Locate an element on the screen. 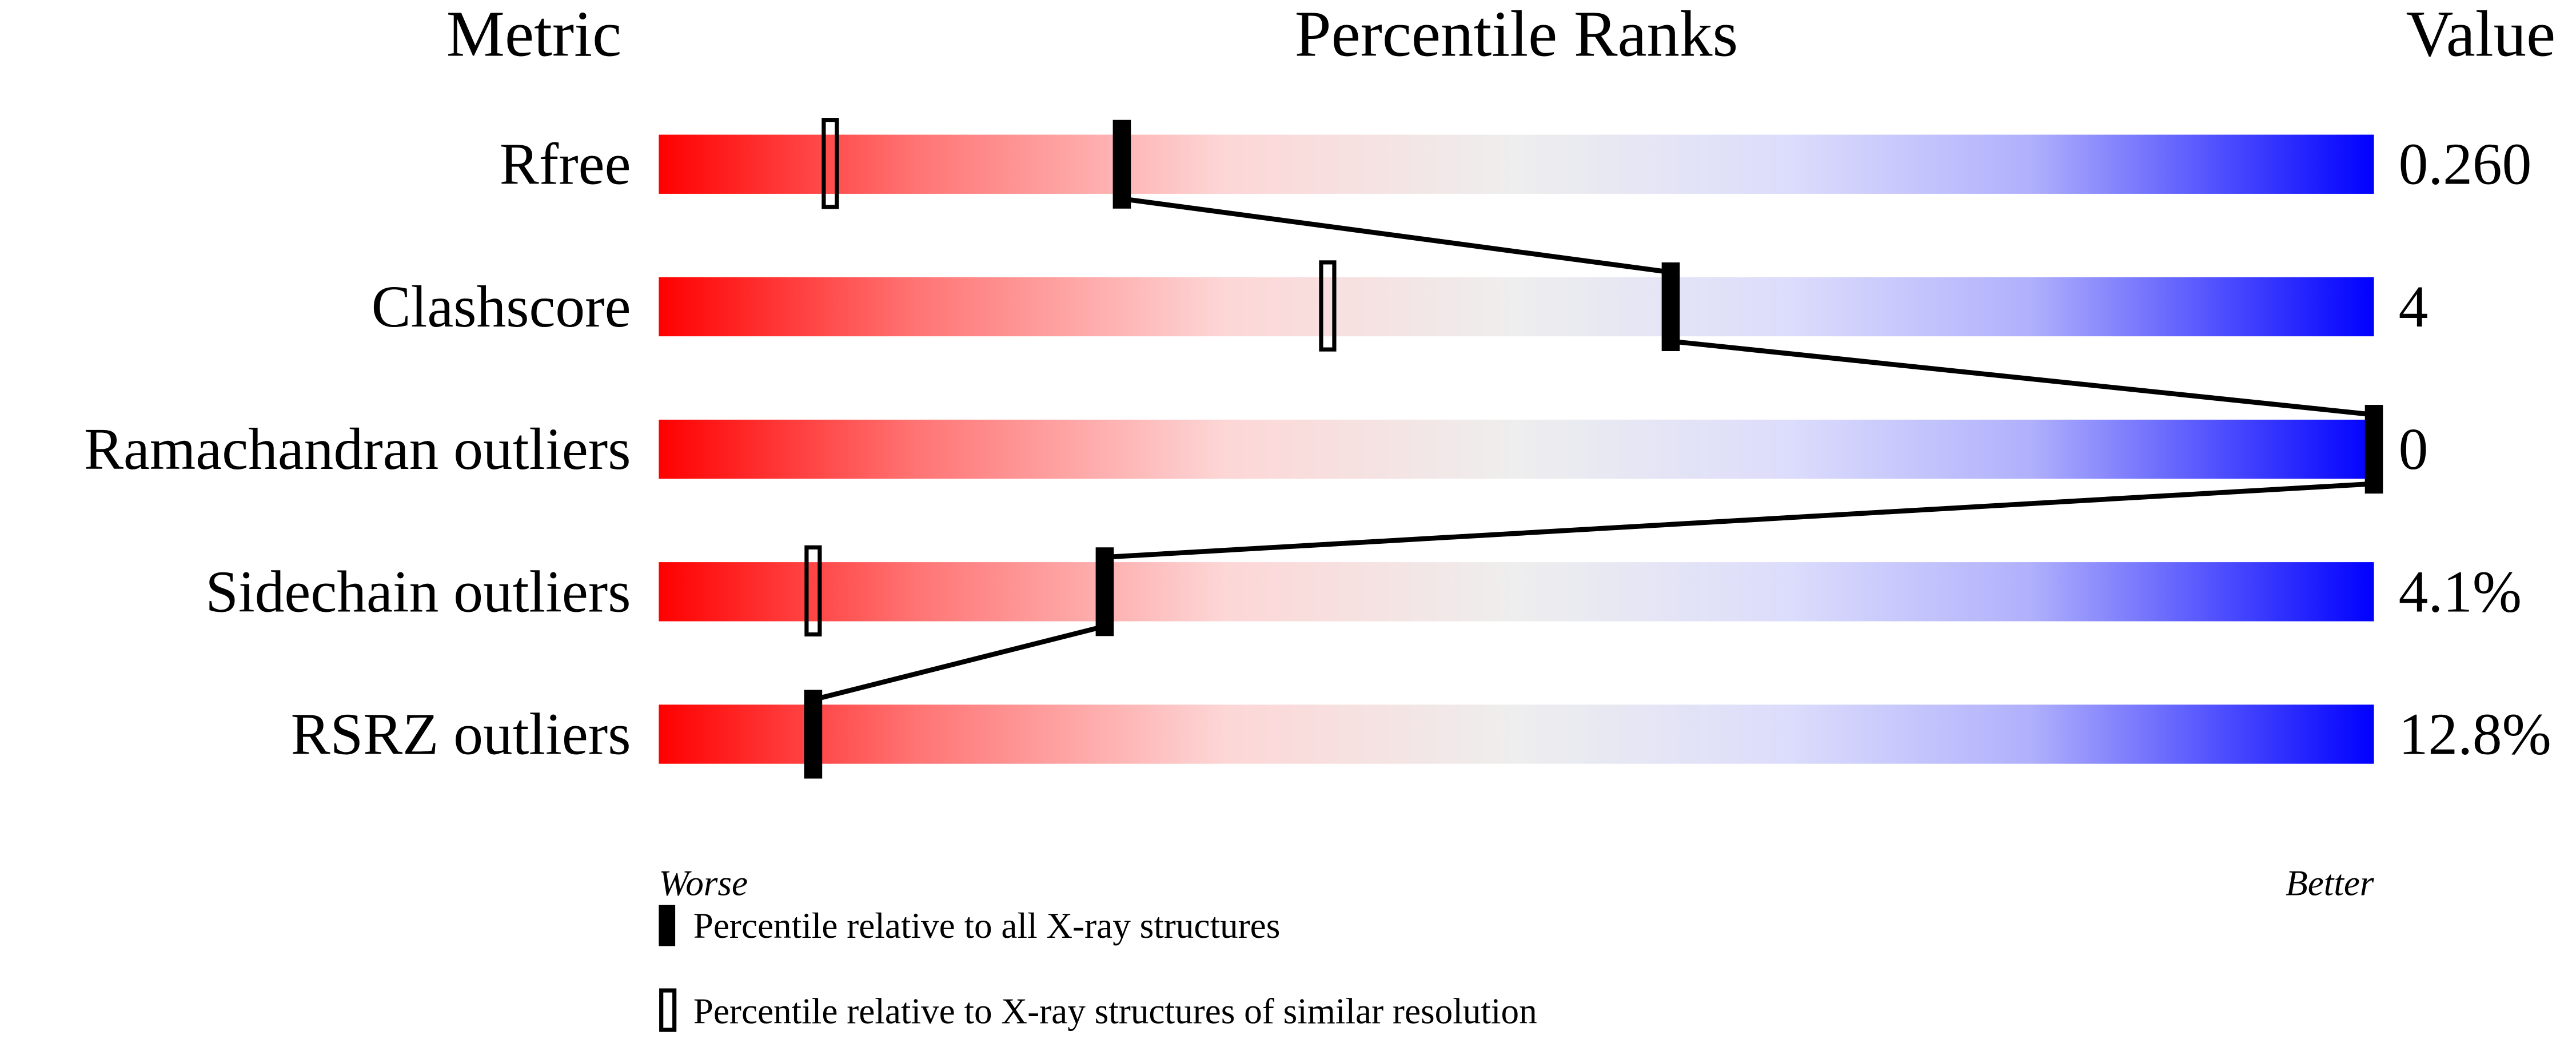  better-label: Better is located at coordinates (2330, 883).